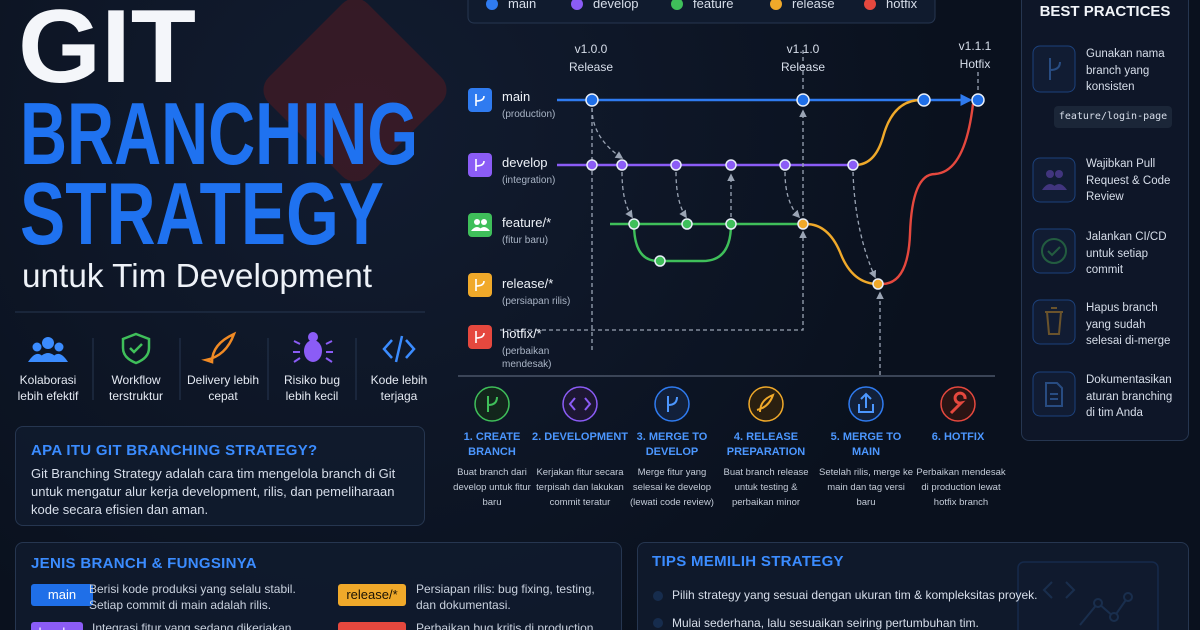  I want to click on branch-icons, so click(480, 218).